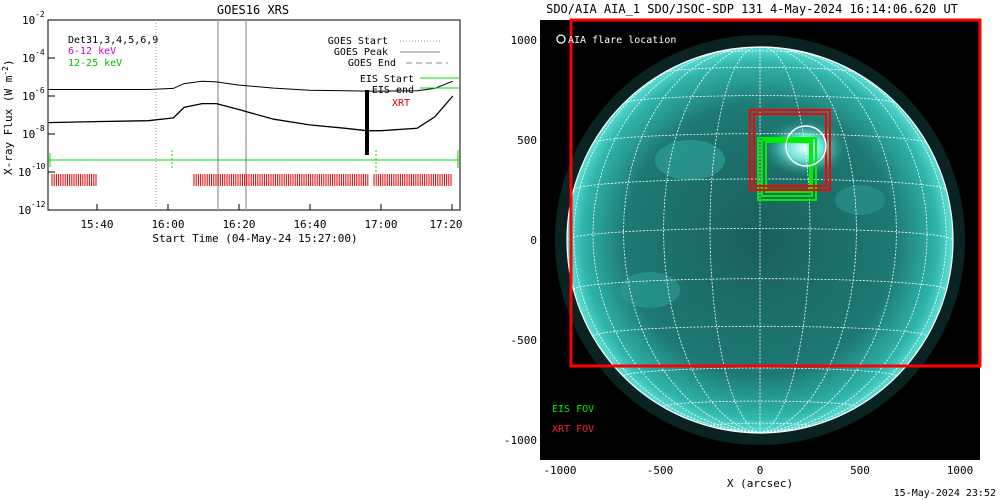  I want to click on goes-x-ticks: 15:40 16:00 16:20 16:40 17:00 17:20, so click(271, 217).